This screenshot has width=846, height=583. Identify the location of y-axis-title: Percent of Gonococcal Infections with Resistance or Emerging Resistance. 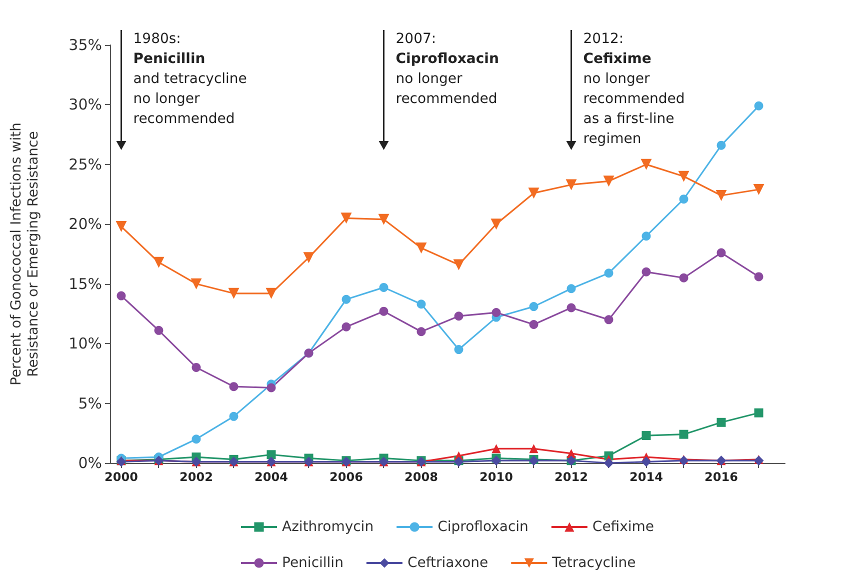
(25, 254).